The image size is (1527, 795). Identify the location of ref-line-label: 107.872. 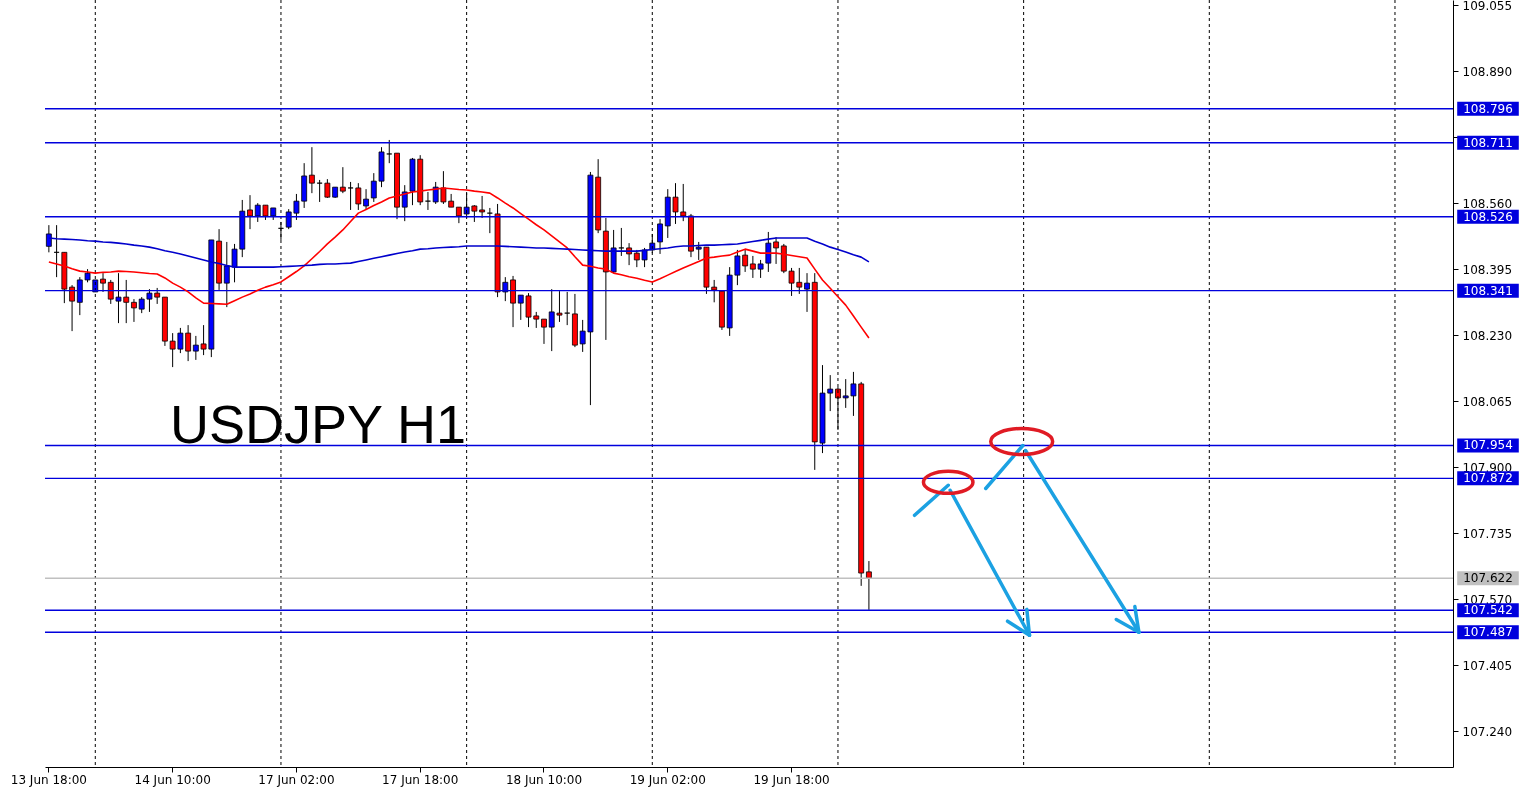
(1488, 478).